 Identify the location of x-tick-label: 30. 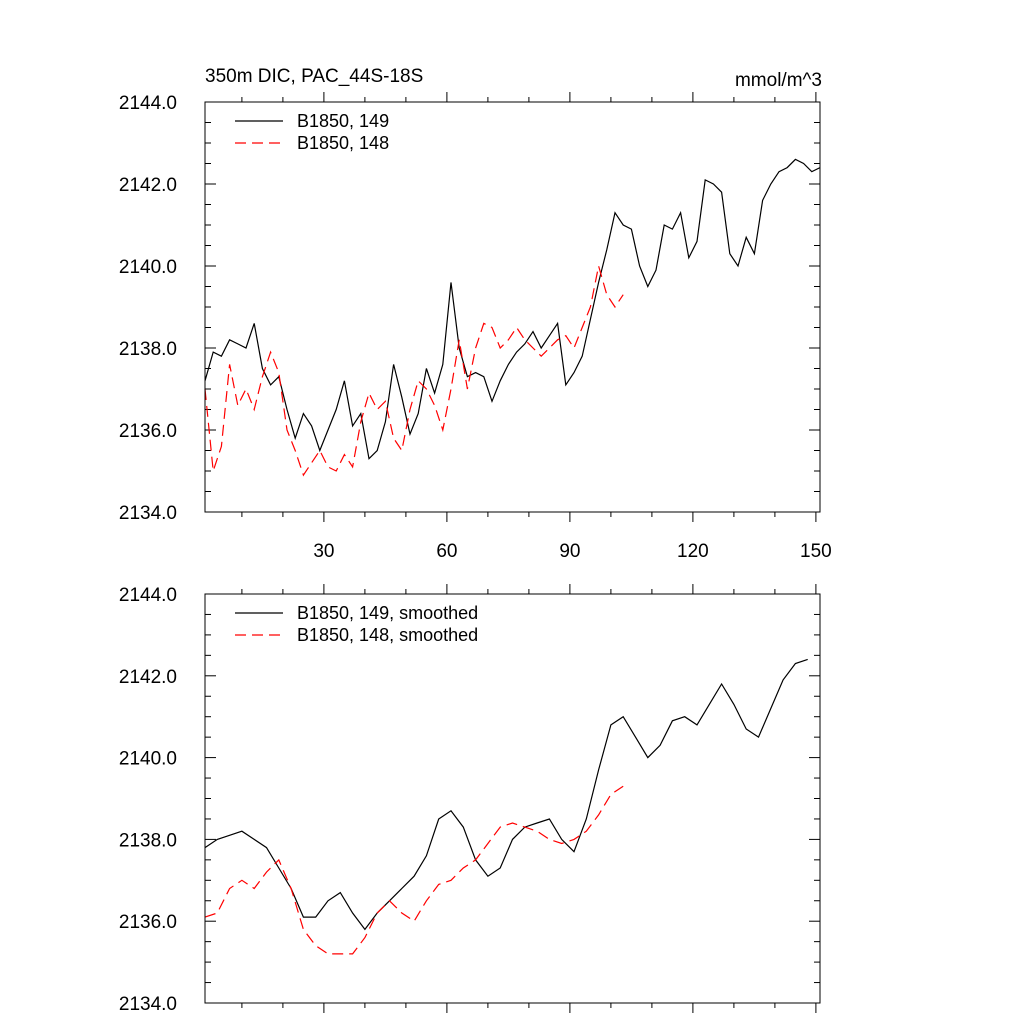
(323, 551).